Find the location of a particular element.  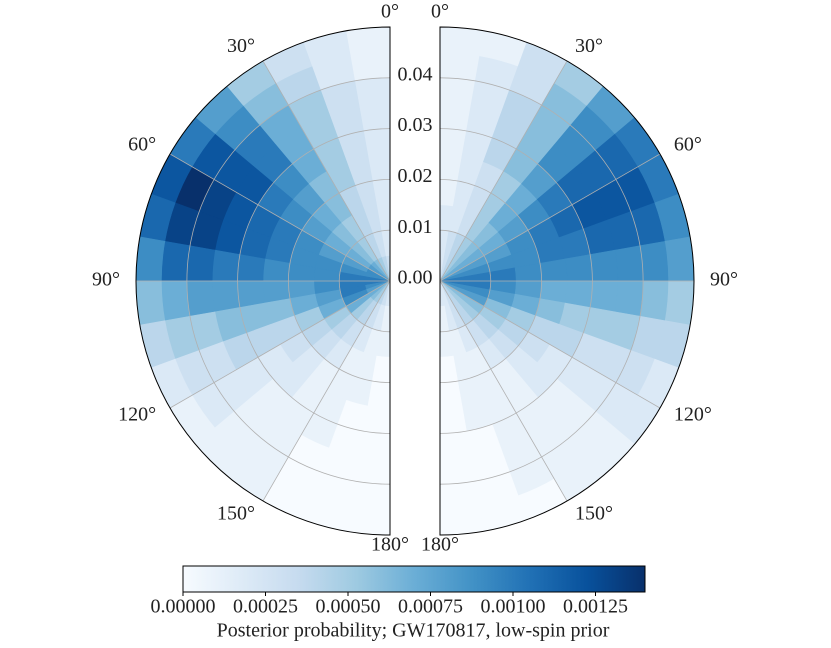

r-tick-label: 0.01 is located at coordinates (415, 227).